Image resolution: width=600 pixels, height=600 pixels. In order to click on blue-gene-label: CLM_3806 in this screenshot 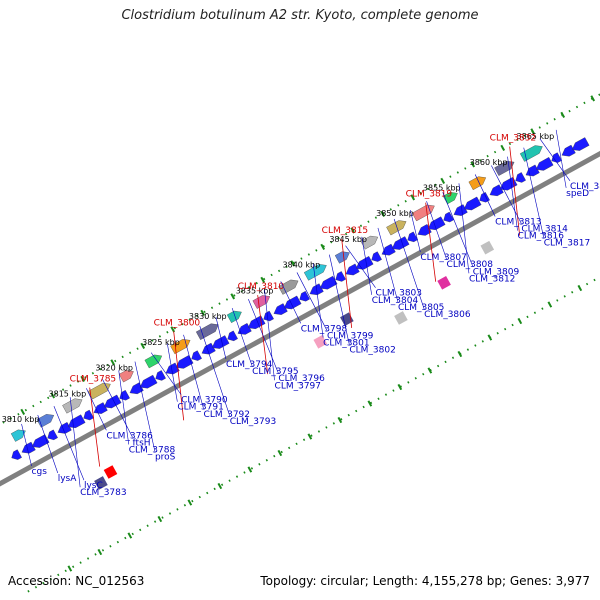, I will do `click(447, 315)`.